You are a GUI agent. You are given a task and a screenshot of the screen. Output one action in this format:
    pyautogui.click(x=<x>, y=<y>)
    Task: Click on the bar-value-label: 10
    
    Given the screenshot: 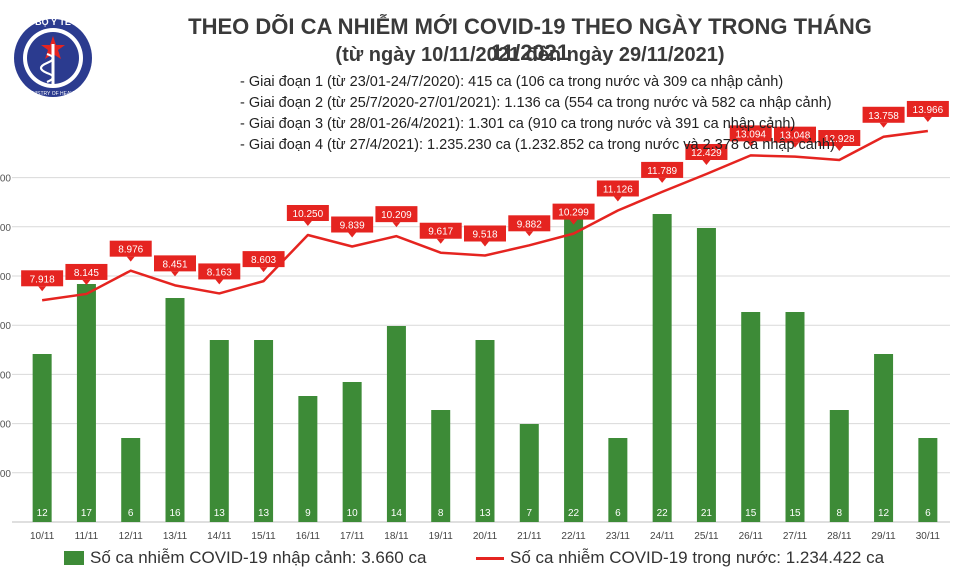 What is the action you would take?
    pyautogui.click(x=353, y=513)
    